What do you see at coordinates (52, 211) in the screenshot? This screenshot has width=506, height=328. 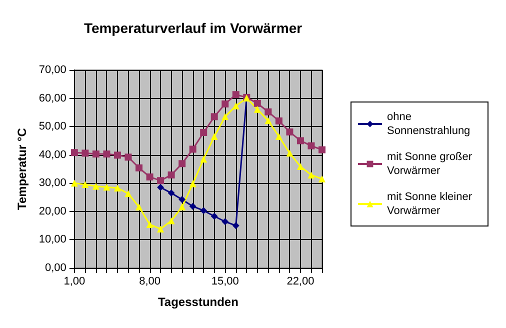 I see `y-tick-label: 20,00` at bounding box center [52, 211].